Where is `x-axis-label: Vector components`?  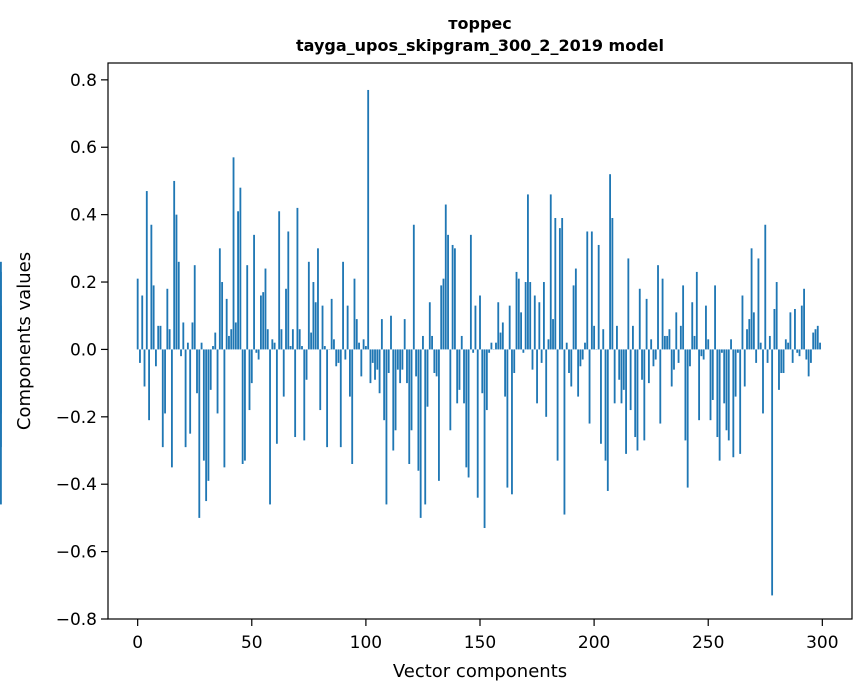 x-axis-label: Vector components is located at coordinates (480, 671).